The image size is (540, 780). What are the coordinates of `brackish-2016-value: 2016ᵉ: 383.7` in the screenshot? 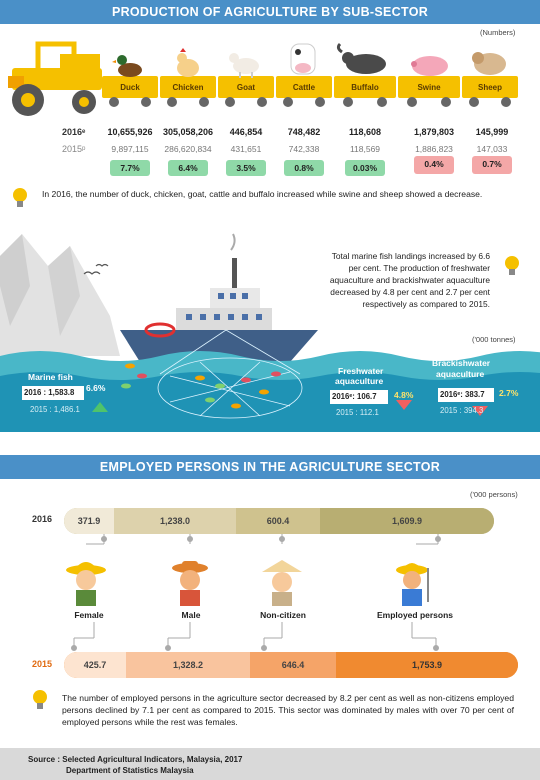 It's located at (466, 395).